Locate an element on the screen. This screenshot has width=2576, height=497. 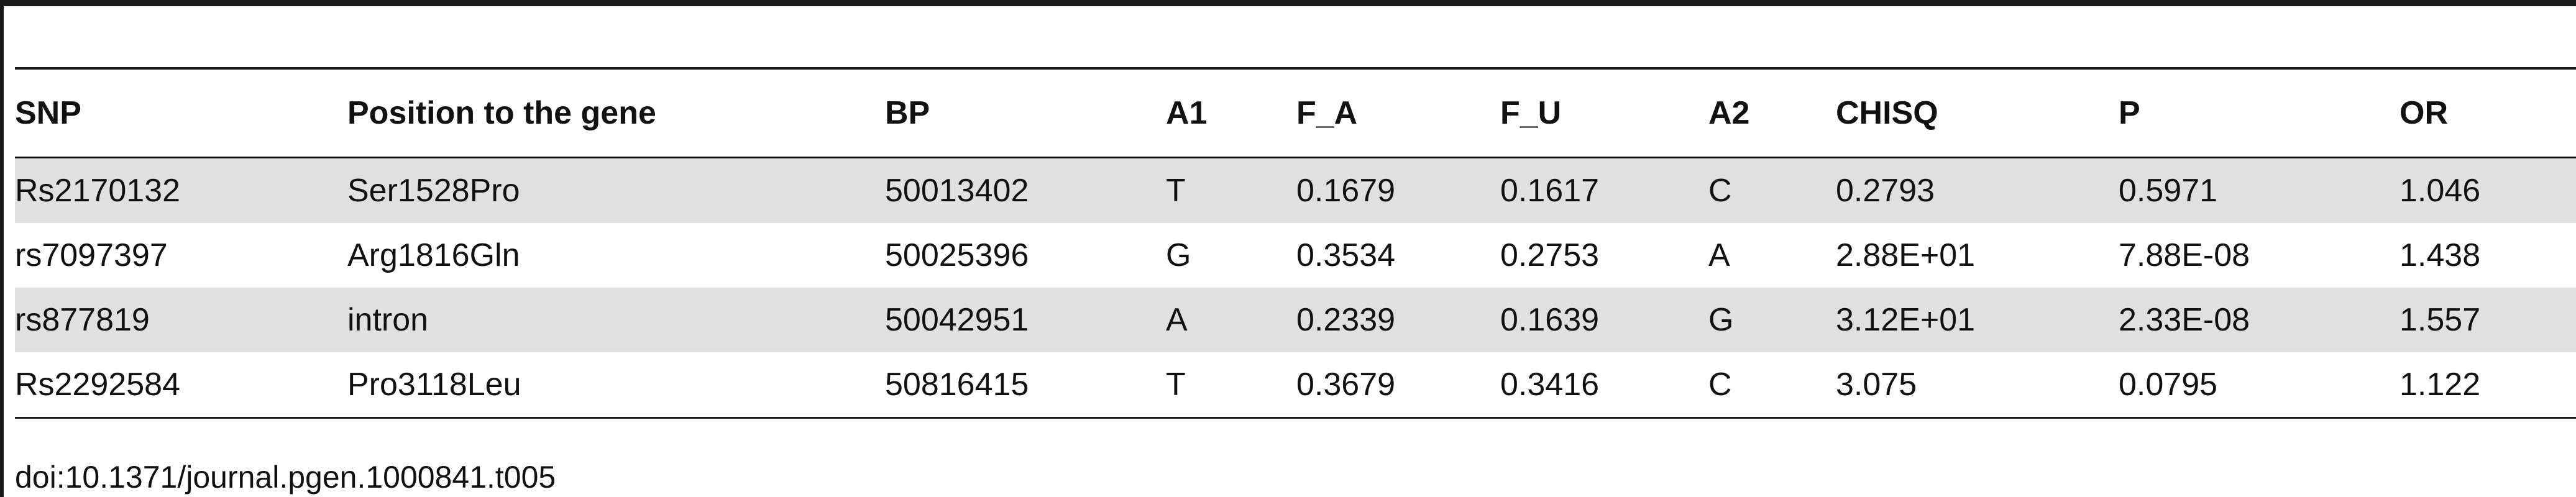
cell-f-u: 0.2753 is located at coordinates (1550, 255).